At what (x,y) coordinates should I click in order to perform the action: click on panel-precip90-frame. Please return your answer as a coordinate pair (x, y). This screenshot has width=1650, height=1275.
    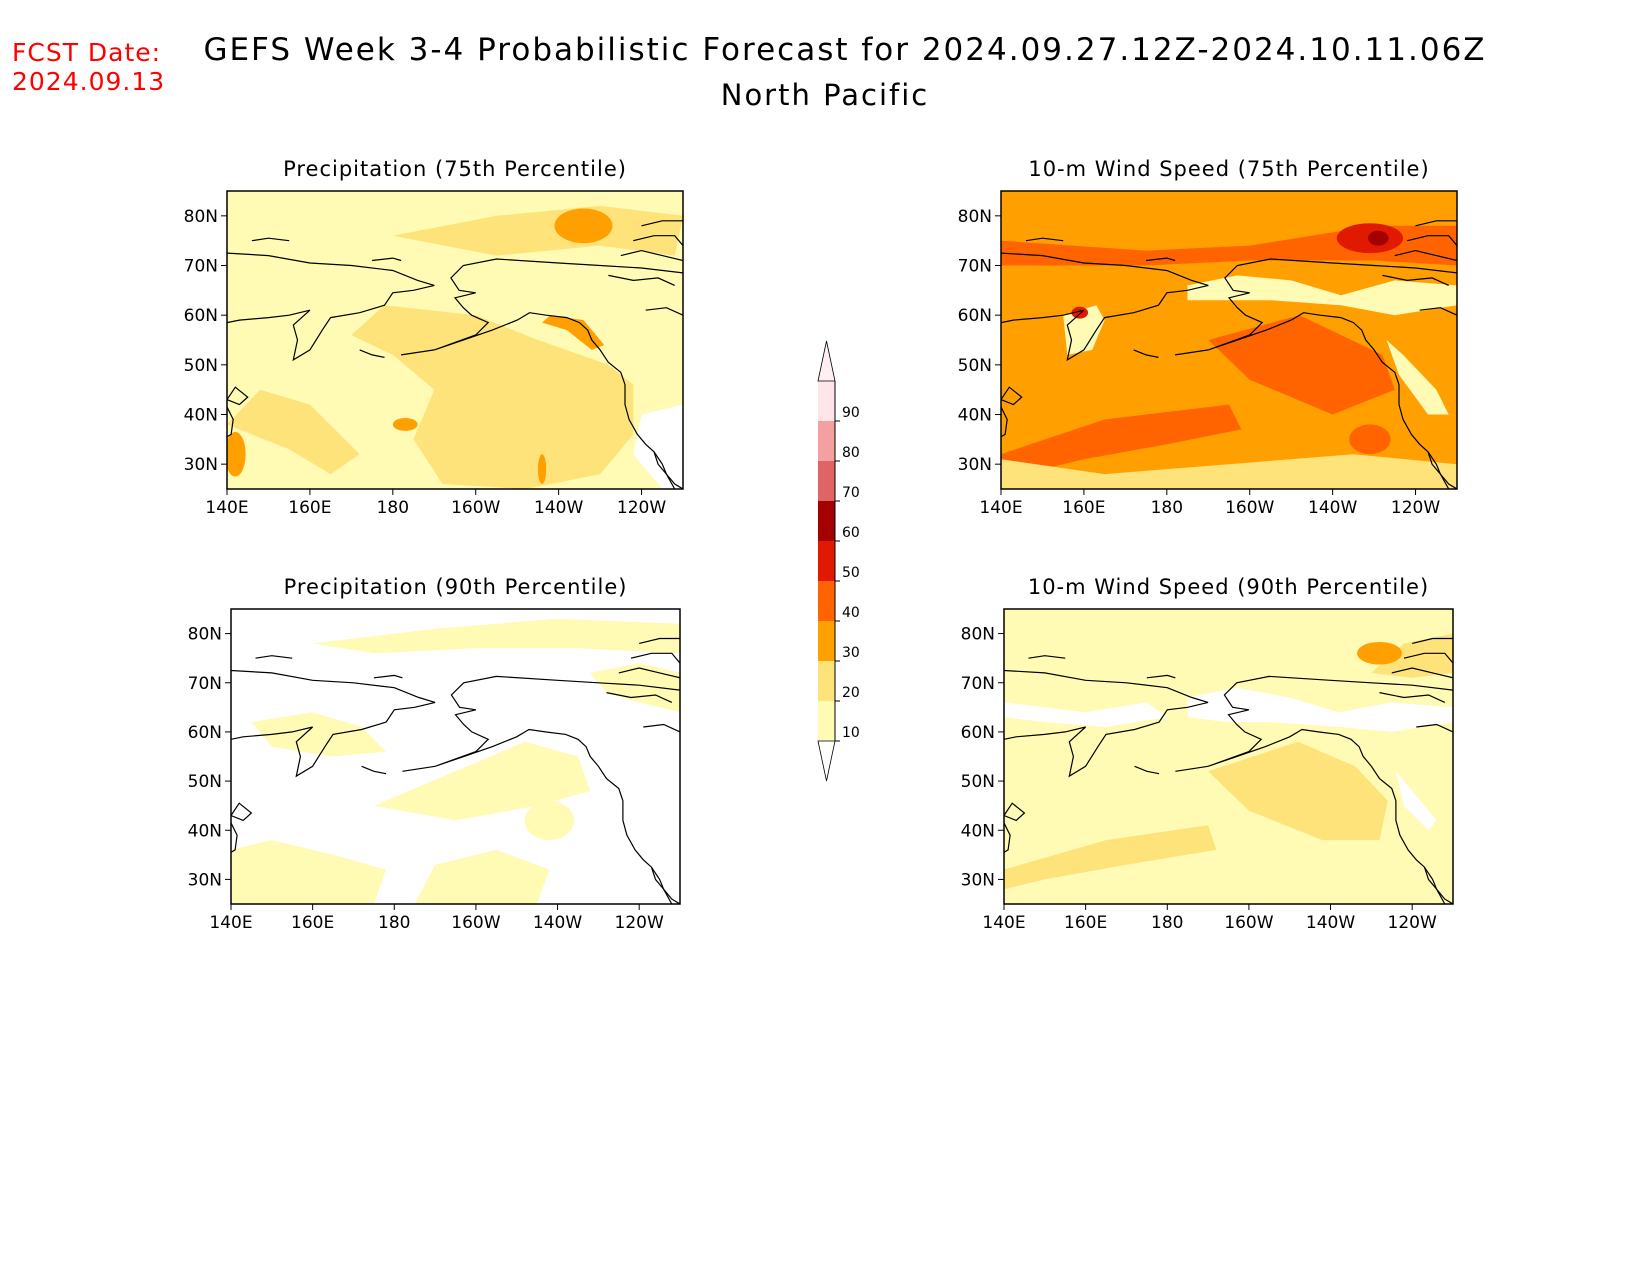
    Looking at the image, I should click on (455, 756).